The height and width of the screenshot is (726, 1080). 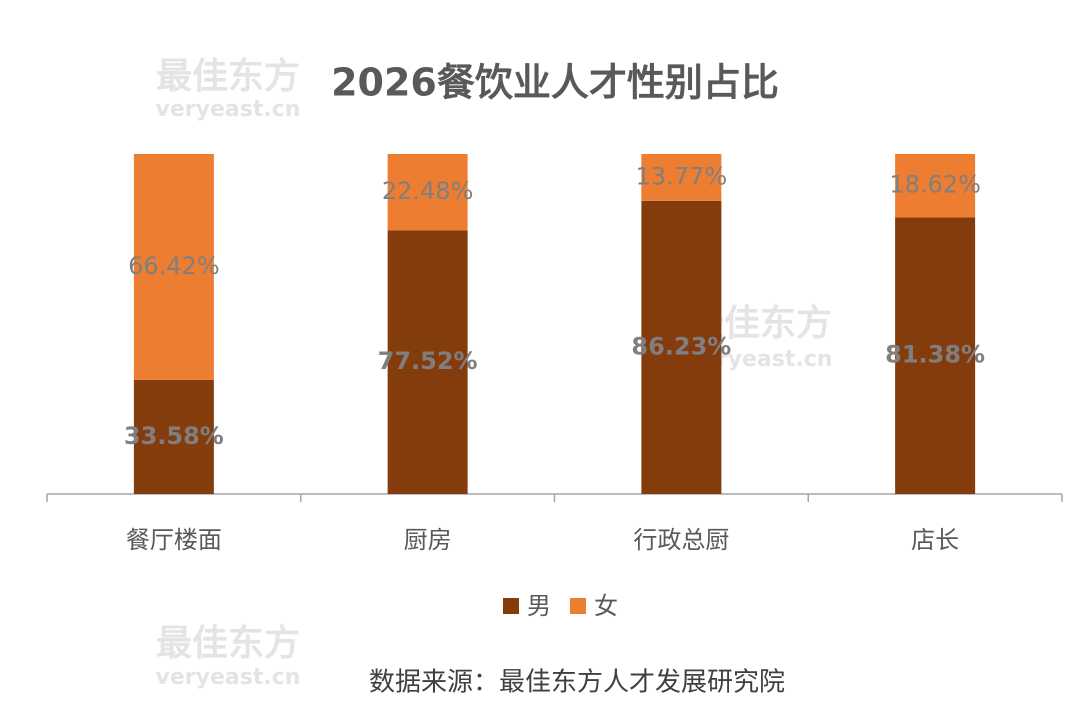 I want to click on x-tick-label: 厨房, so click(x=428, y=540).